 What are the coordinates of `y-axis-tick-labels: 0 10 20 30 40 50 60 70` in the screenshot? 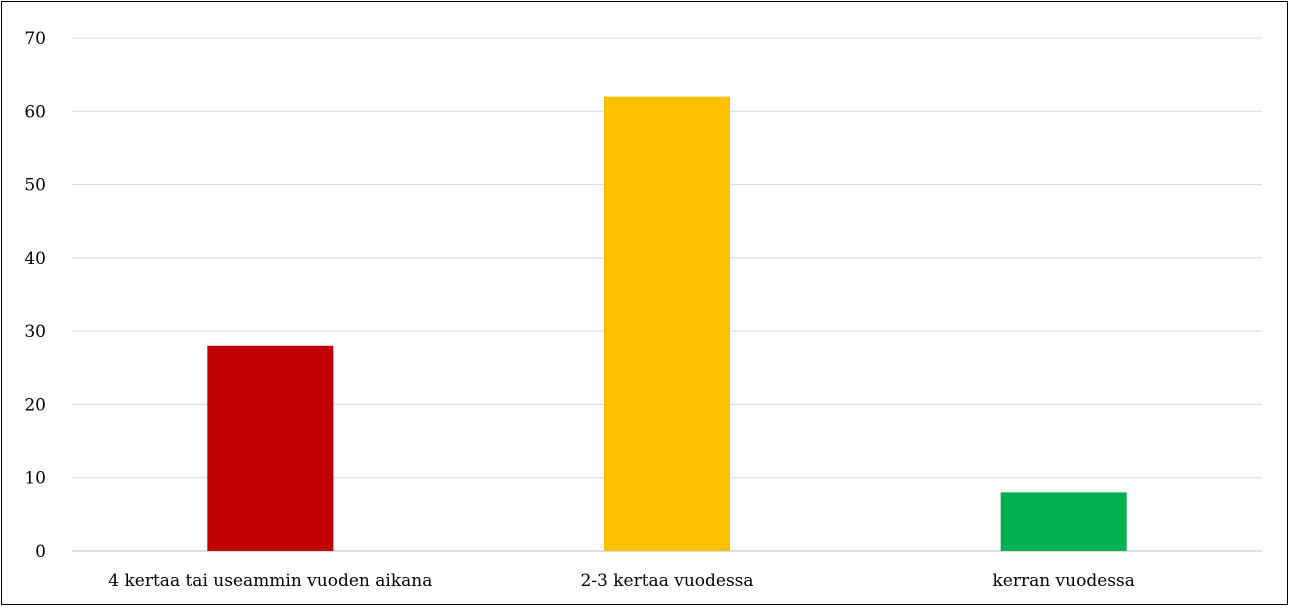 It's located at (35, 295).